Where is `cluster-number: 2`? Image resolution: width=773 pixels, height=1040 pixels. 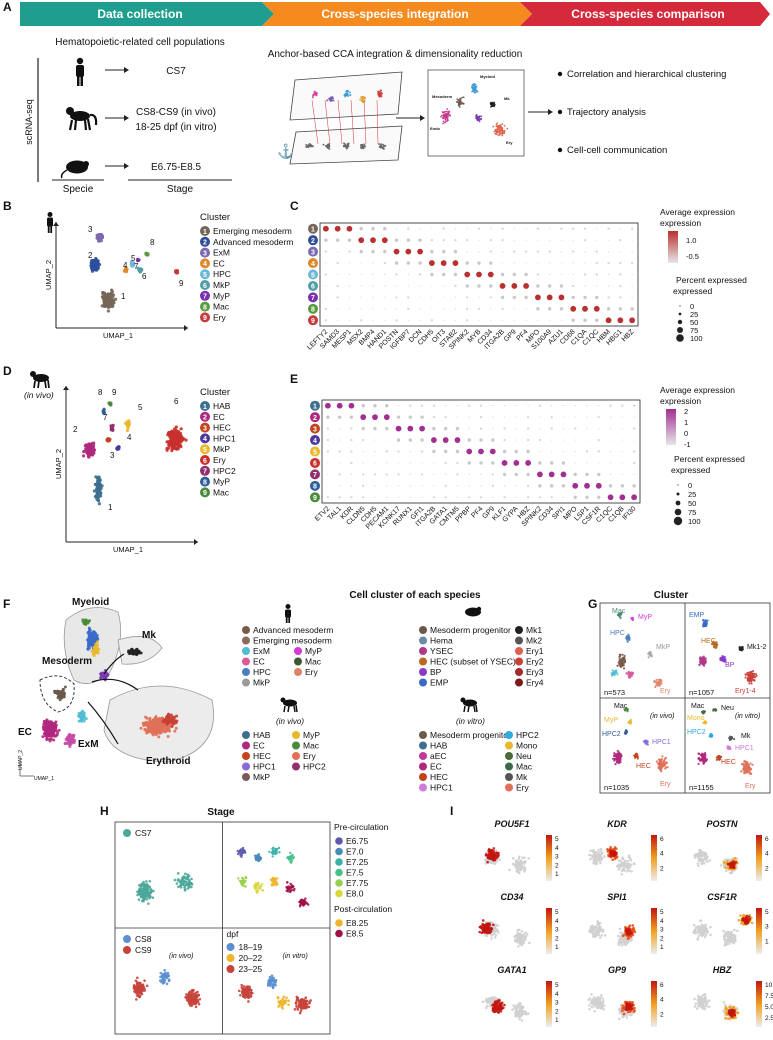 cluster-number: 2 is located at coordinates (90, 255).